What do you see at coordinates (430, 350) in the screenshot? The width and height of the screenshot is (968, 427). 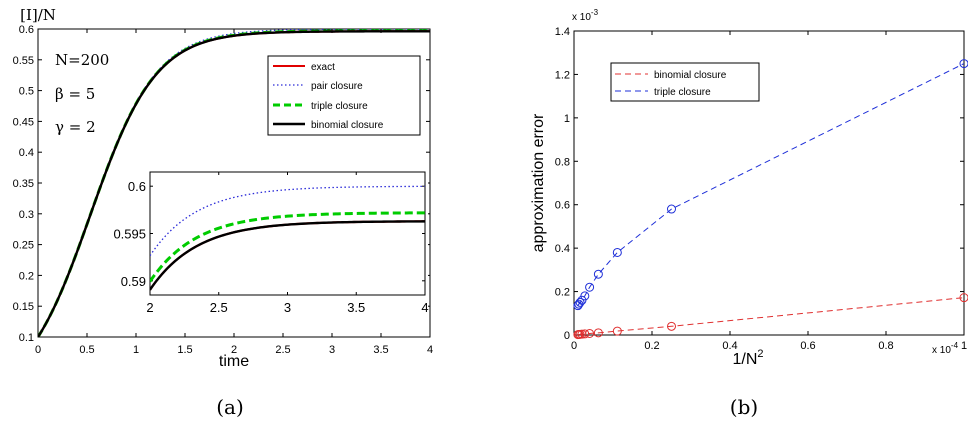 I see `x-tick-label: 4` at bounding box center [430, 350].